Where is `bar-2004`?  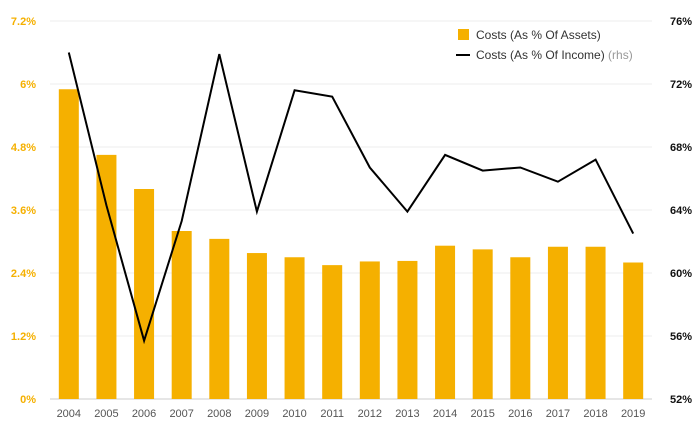
bar-2004 is located at coordinates (68, 244).